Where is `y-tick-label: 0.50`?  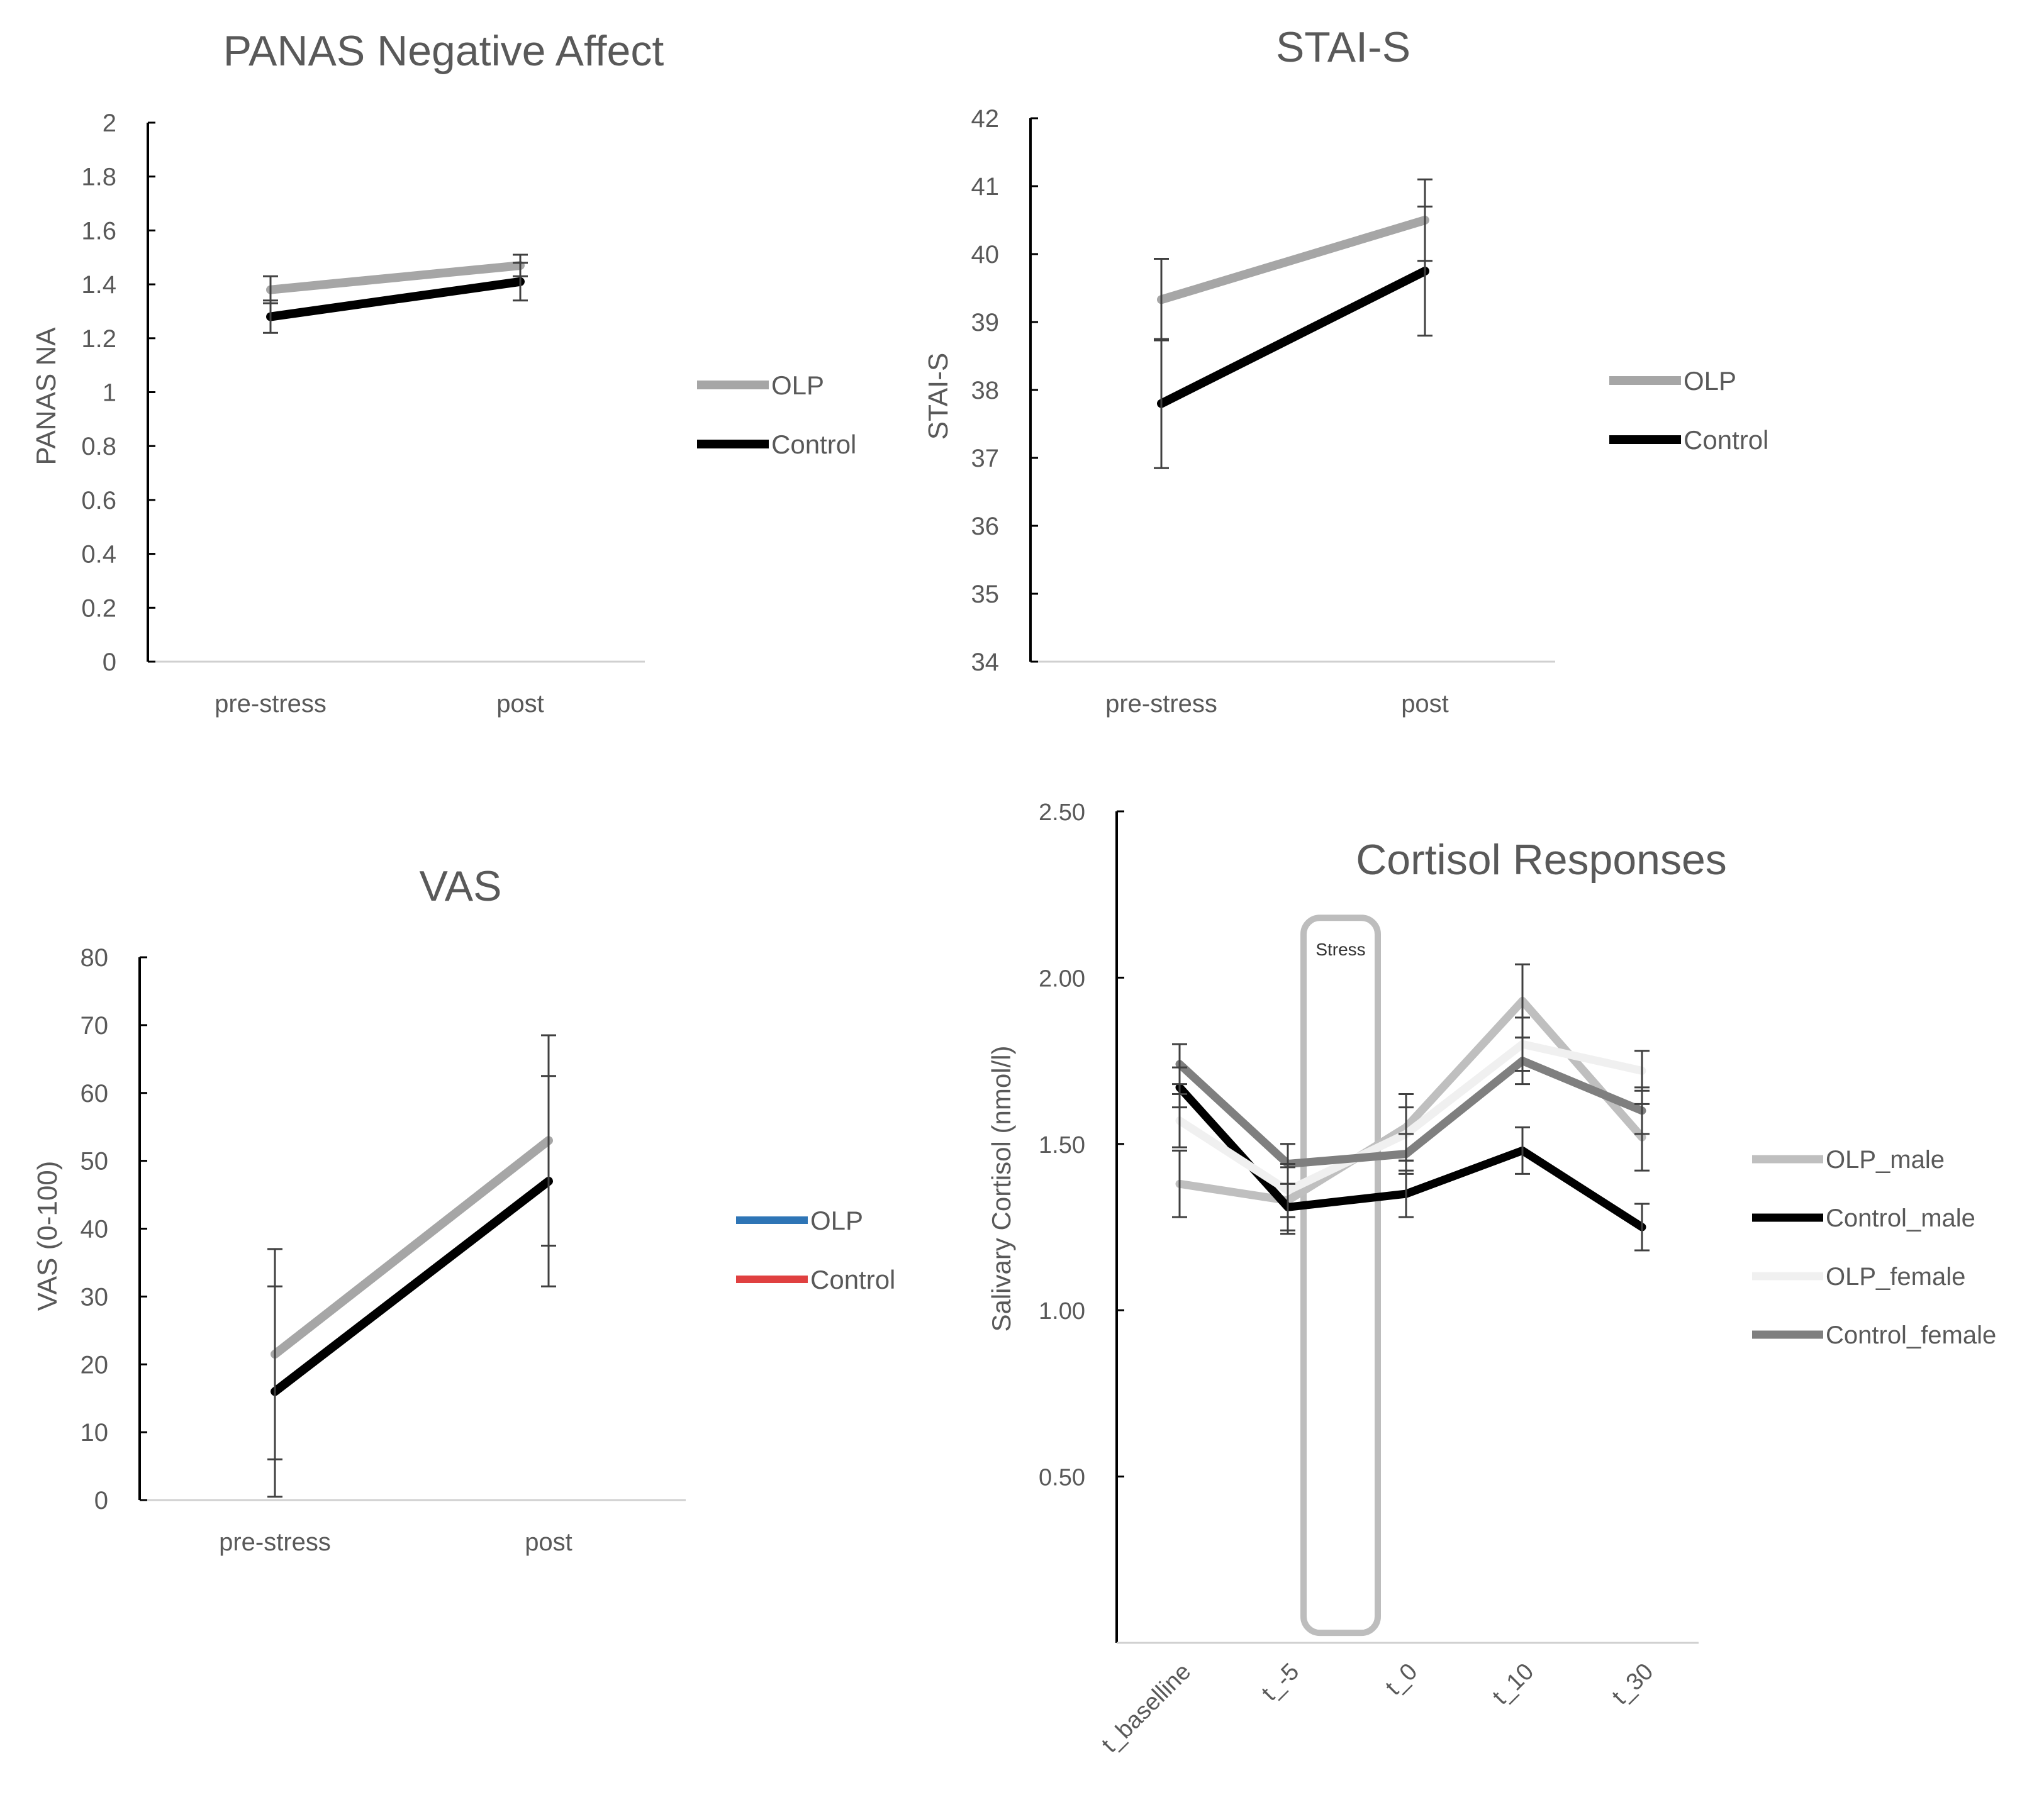
y-tick-label: 0.50 is located at coordinates (1062, 1478).